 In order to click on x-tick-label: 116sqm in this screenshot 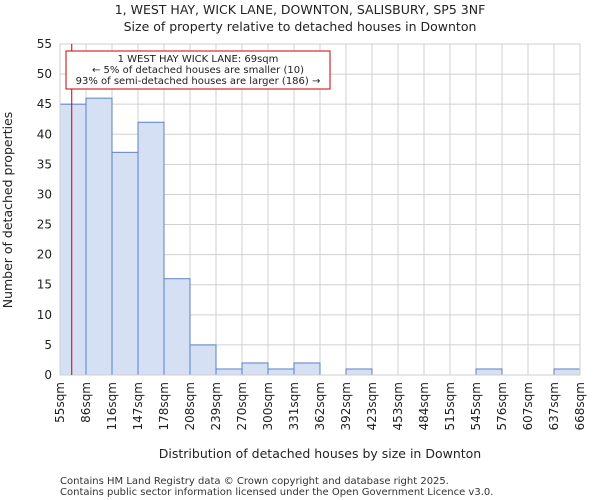, I will do `click(112, 406)`.